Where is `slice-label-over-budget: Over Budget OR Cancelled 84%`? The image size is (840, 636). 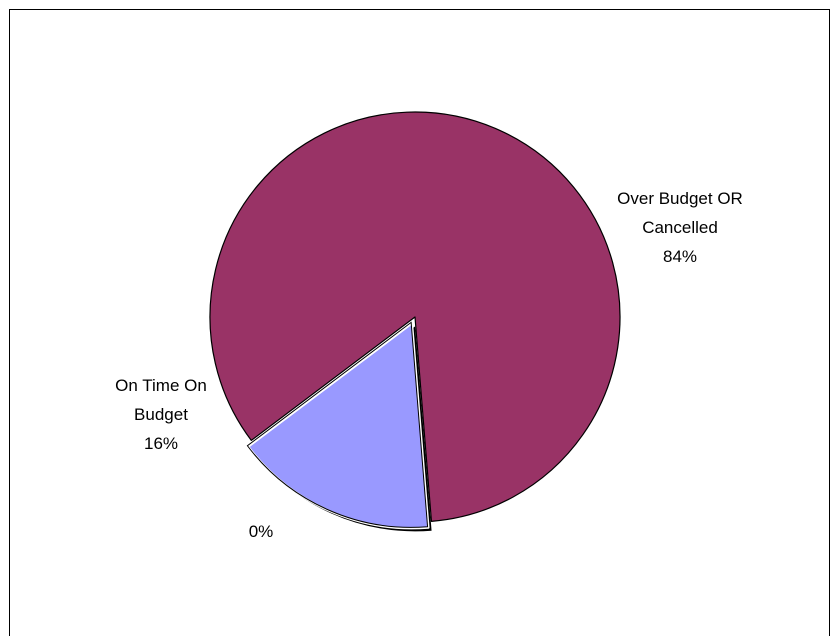
slice-label-over-budget: Over Budget OR Cancelled 84% is located at coordinates (680, 227).